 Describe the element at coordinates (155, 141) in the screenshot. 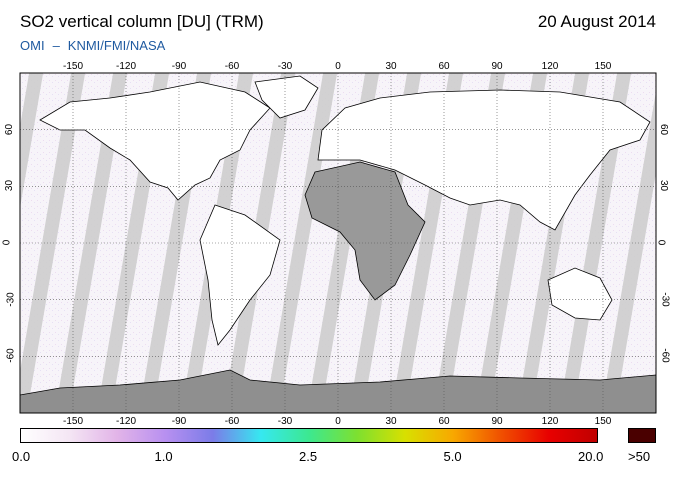

I see `landmass-north-america` at that location.